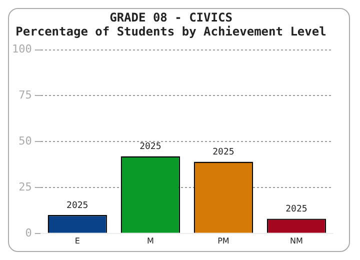 The image size is (360, 260). I want to click on x-tick-label: PM, so click(224, 241).